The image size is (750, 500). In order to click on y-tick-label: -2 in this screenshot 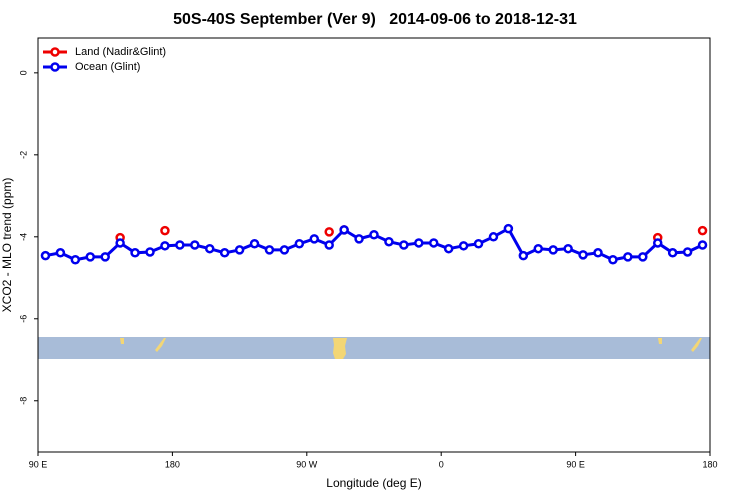, I will do `click(23, 155)`.